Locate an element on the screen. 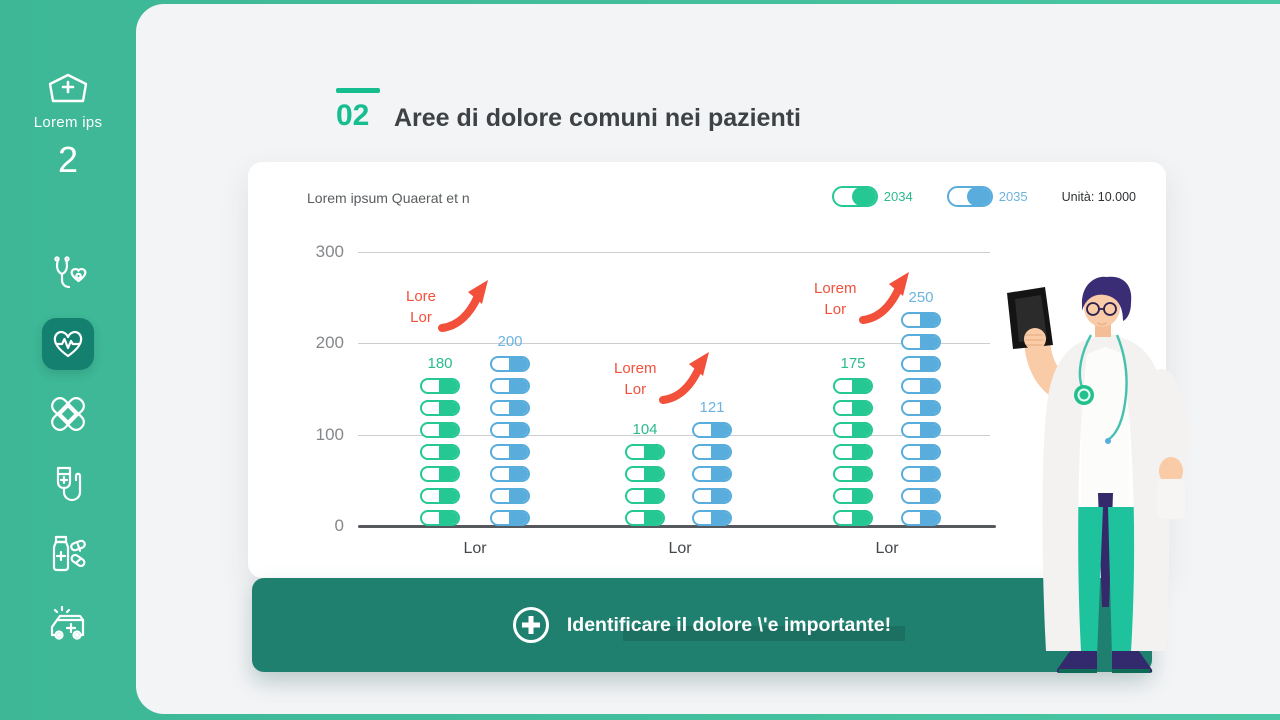 This screenshot has width=1280, height=720. ambulance-icon is located at coordinates (67, 622).